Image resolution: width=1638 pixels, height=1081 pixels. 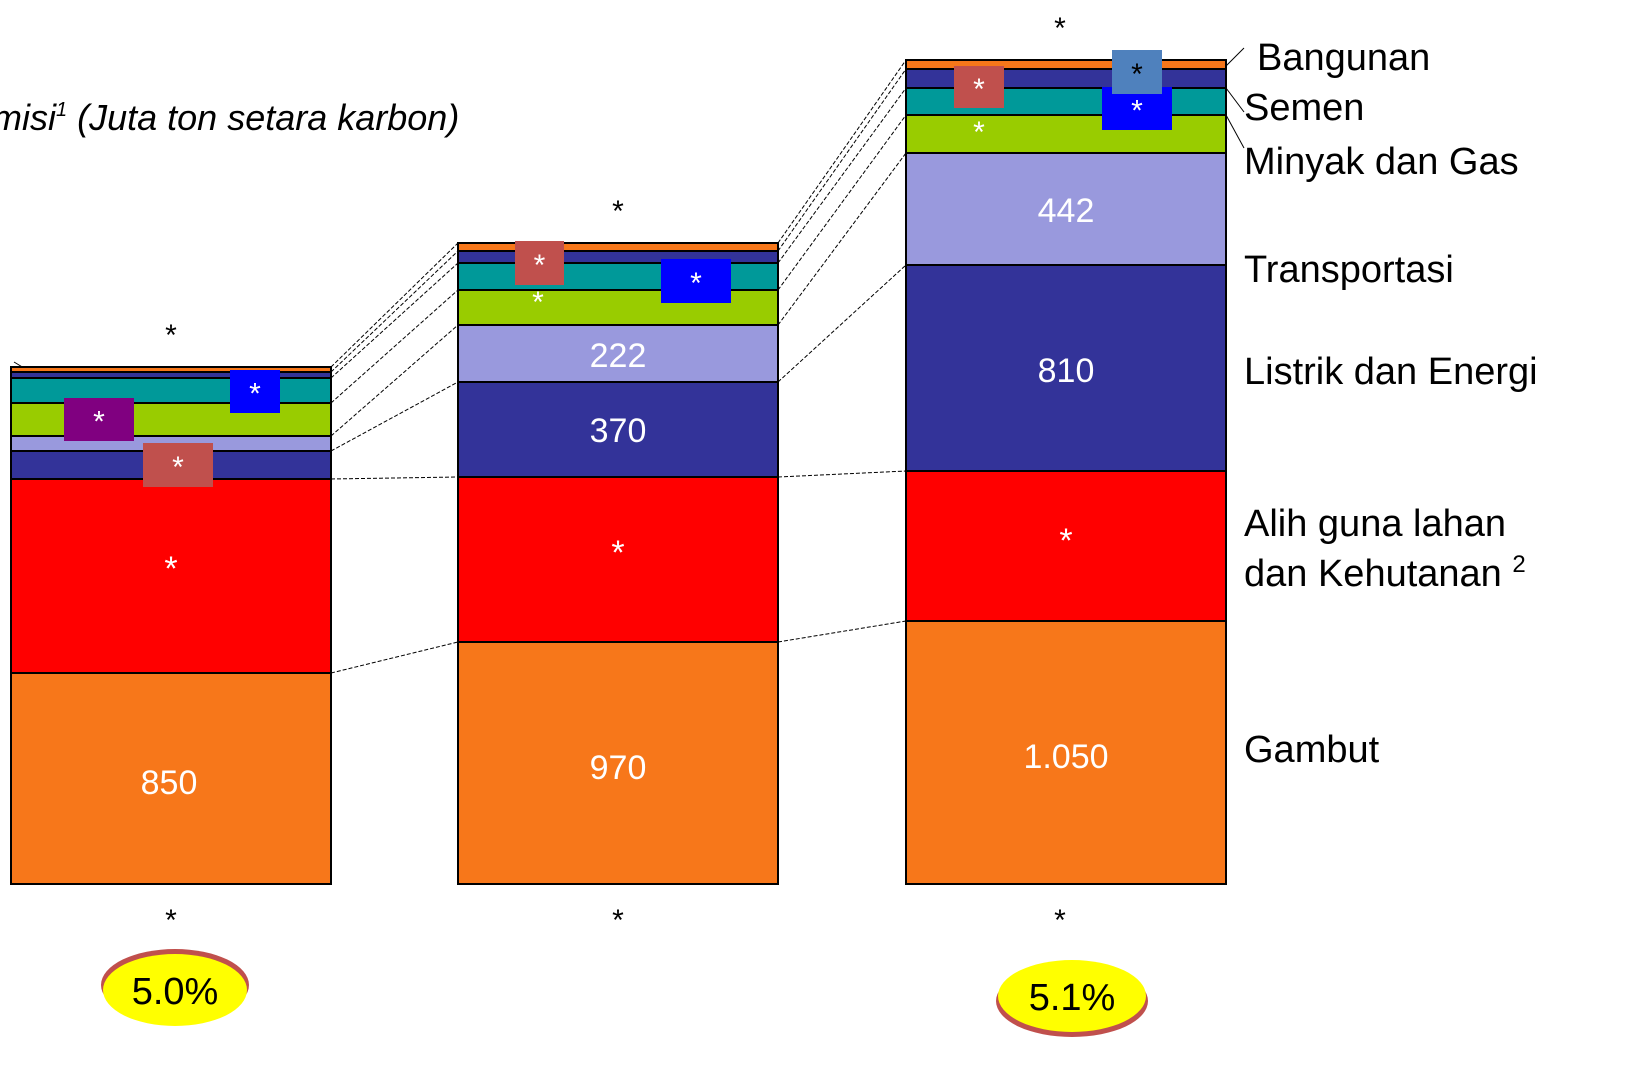 What do you see at coordinates (1381, 162) in the screenshot?
I see `legend-label: Minyak dan Gas` at bounding box center [1381, 162].